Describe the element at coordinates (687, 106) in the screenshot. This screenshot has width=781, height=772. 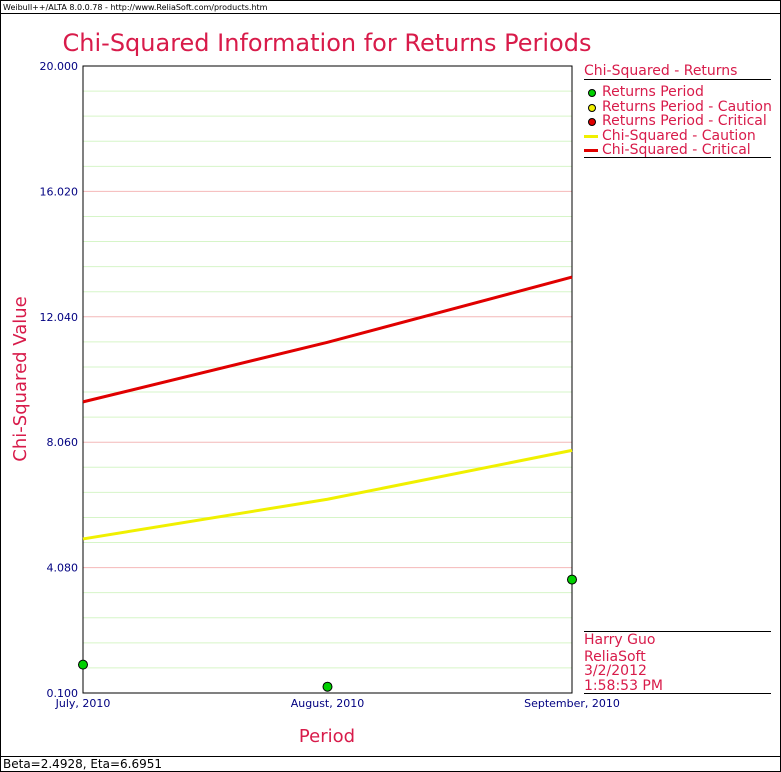
I see `legend-item-label: Returns Period - Caution` at that location.